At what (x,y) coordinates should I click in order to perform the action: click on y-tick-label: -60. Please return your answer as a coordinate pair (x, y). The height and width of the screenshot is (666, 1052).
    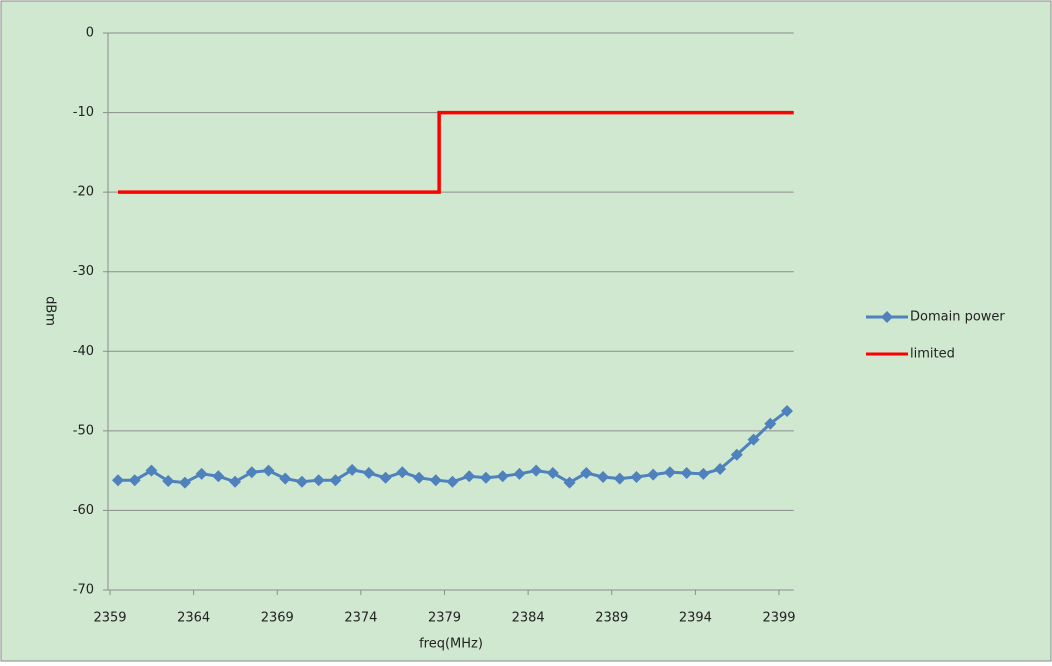
    Looking at the image, I should click on (83, 510).